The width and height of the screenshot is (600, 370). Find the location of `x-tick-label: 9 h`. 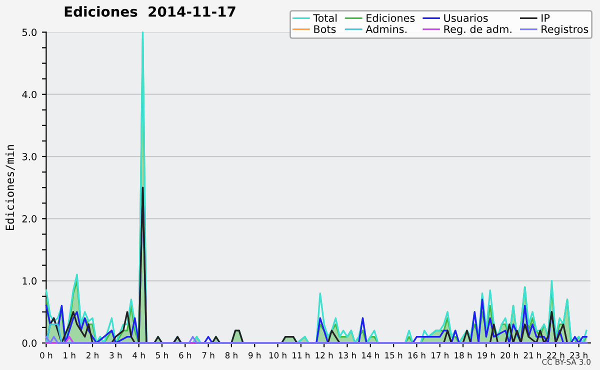

x-tick-label: 9 h is located at coordinates (254, 355).